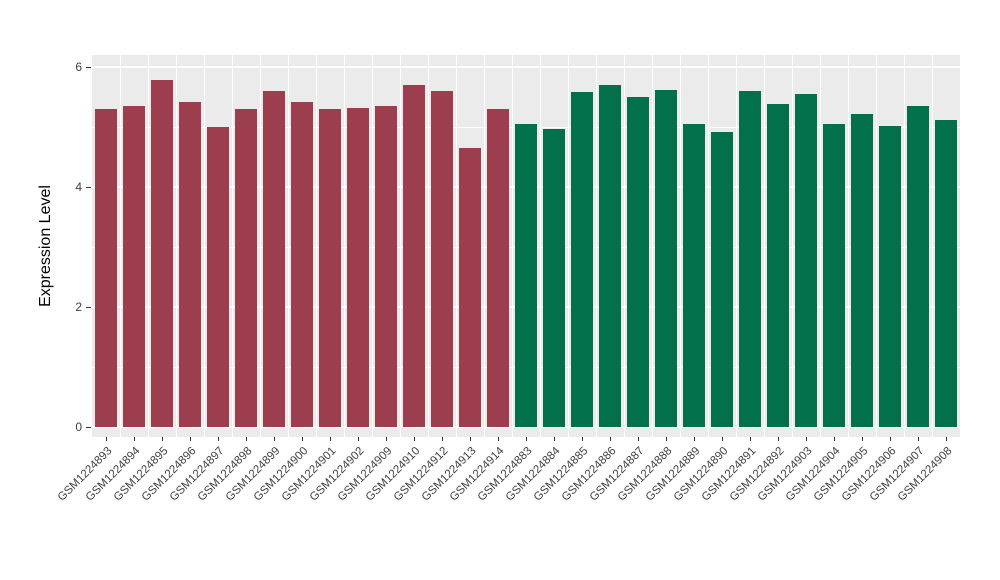 This screenshot has height=580, width=1000. What do you see at coordinates (78, 427) in the screenshot?
I see `y-tick-label: 0` at bounding box center [78, 427].